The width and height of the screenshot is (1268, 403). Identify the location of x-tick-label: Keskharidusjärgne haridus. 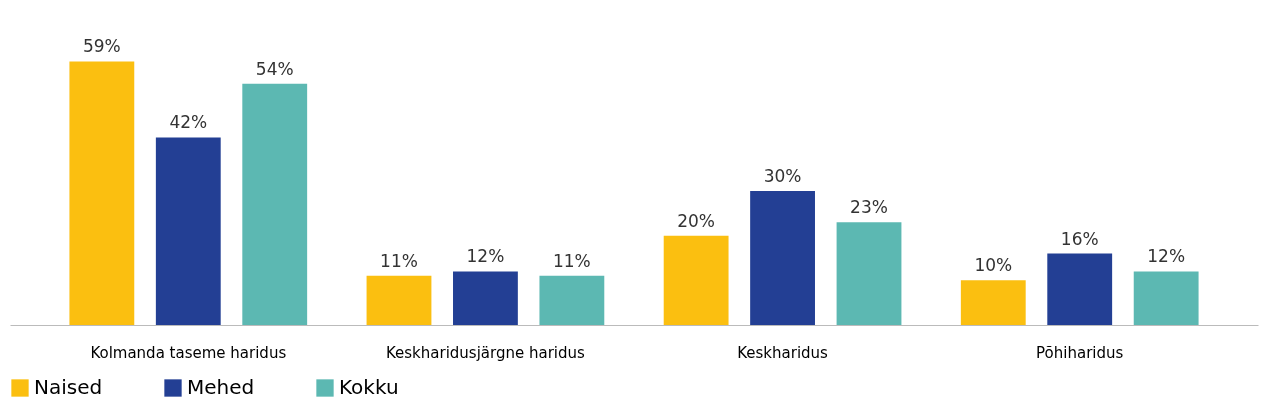
(485, 352).